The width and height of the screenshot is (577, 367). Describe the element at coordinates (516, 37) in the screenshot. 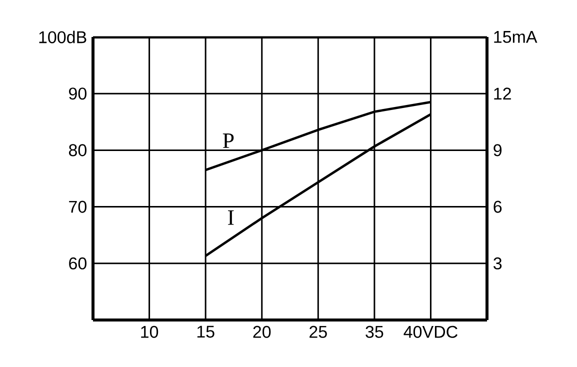

I see `y2-tick-label: 15mA` at that location.